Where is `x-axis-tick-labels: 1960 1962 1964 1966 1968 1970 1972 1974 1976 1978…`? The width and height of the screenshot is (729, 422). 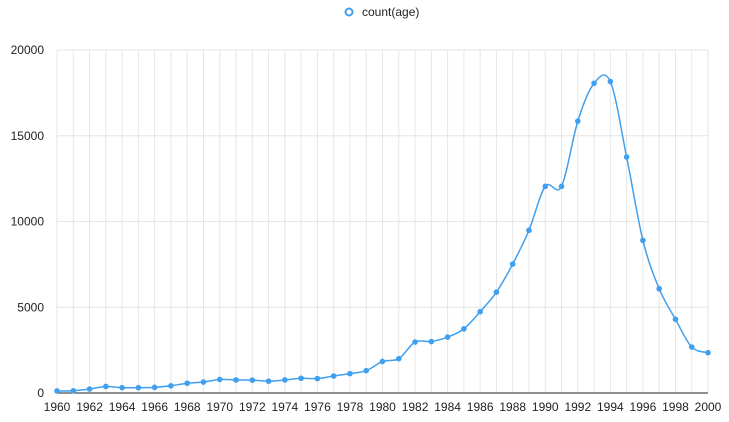 x-axis-tick-labels: 1960 1962 1964 1966 1968 1970 1972 1974 1976 1978… is located at coordinates (383, 407).